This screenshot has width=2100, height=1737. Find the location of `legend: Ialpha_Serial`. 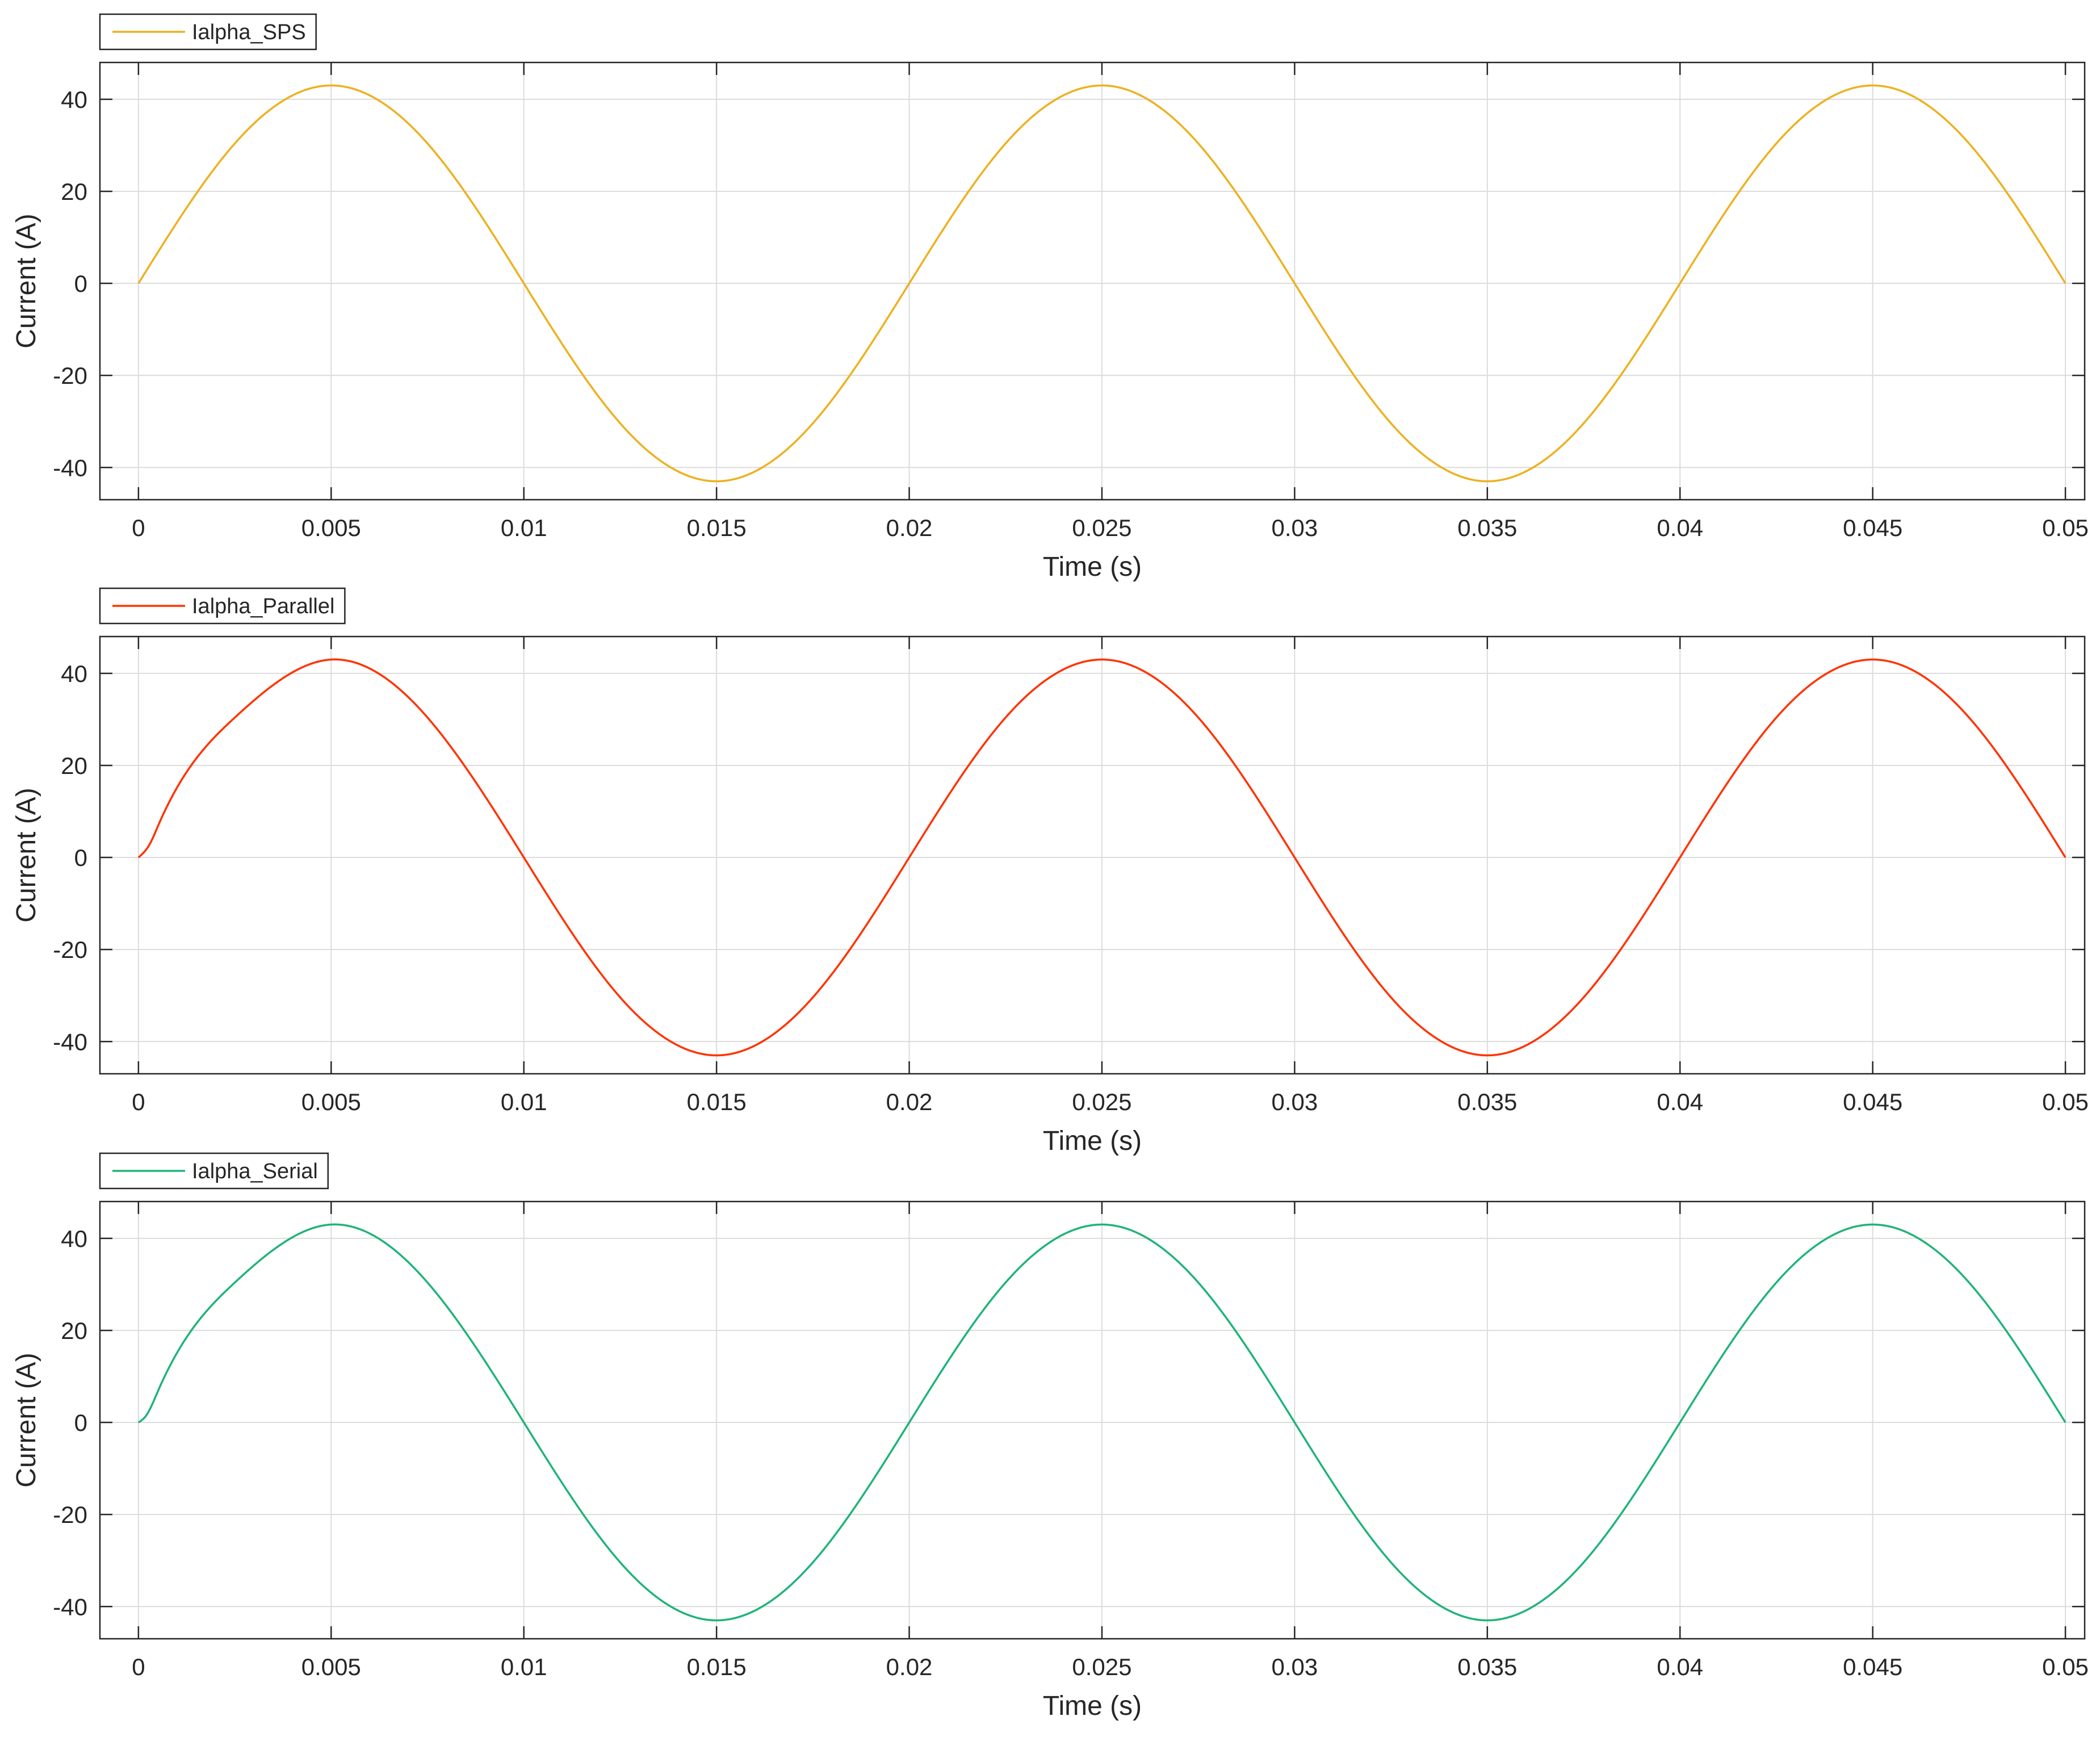

legend: Ialpha_Serial is located at coordinates (214, 1171).